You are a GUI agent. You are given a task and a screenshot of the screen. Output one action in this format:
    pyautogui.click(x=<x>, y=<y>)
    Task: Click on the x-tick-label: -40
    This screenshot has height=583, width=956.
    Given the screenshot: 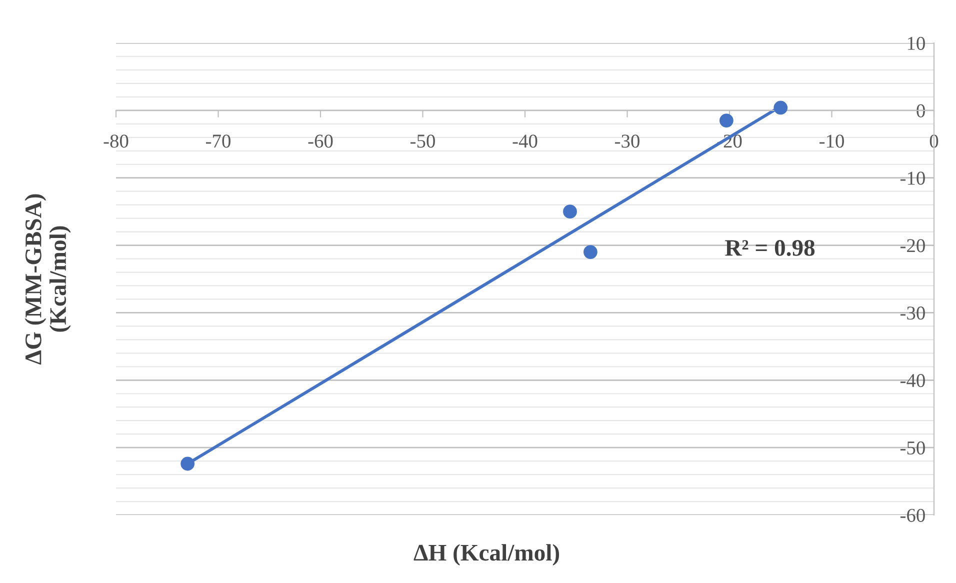 What is the action you would take?
    pyautogui.click(x=525, y=141)
    